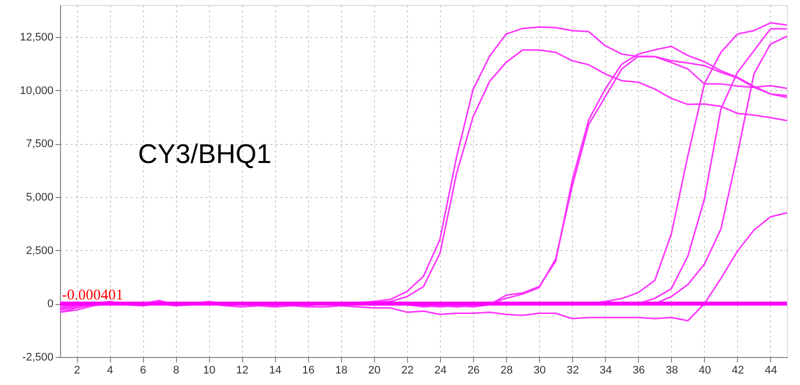  Describe the element at coordinates (705, 370) in the screenshot. I see `x-tick-label: 40` at that location.